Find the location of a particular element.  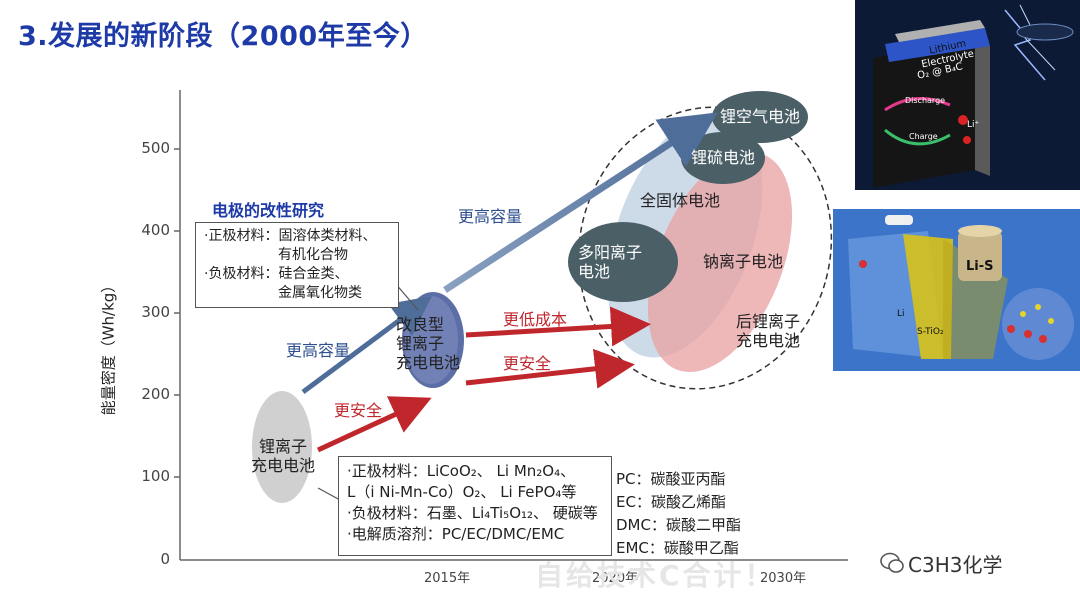

multivalent-bubble is located at coordinates (623, 262).